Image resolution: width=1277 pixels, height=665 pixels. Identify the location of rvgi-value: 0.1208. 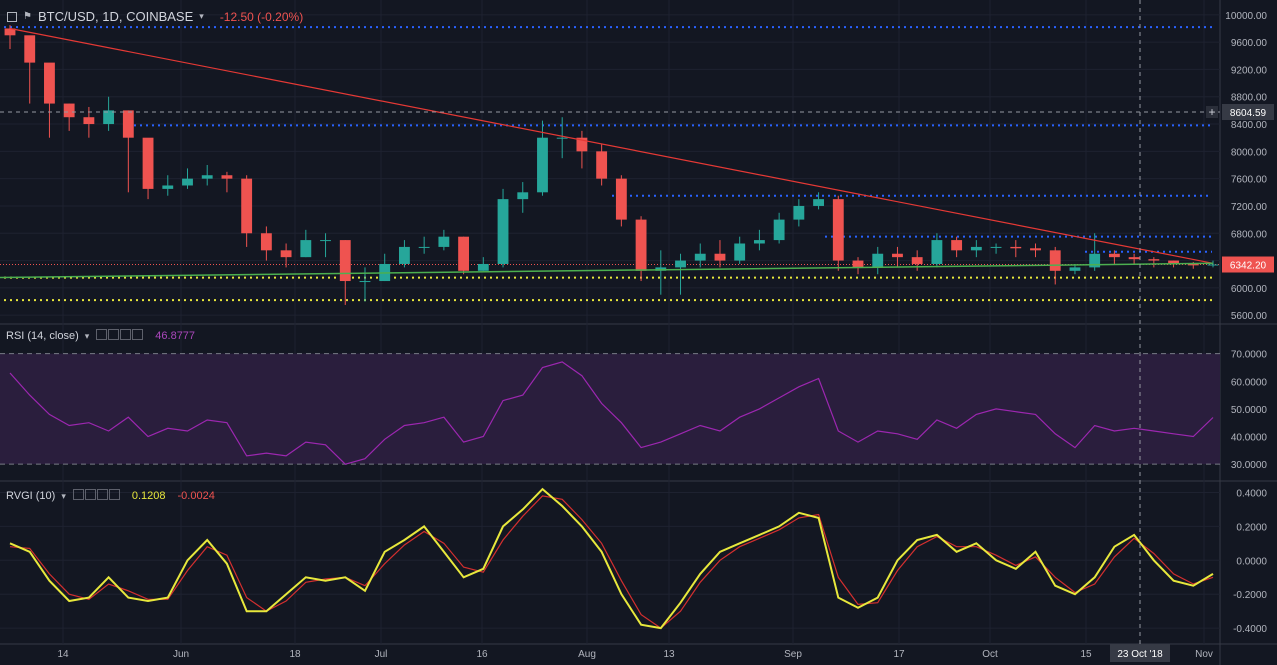
(148, 496).